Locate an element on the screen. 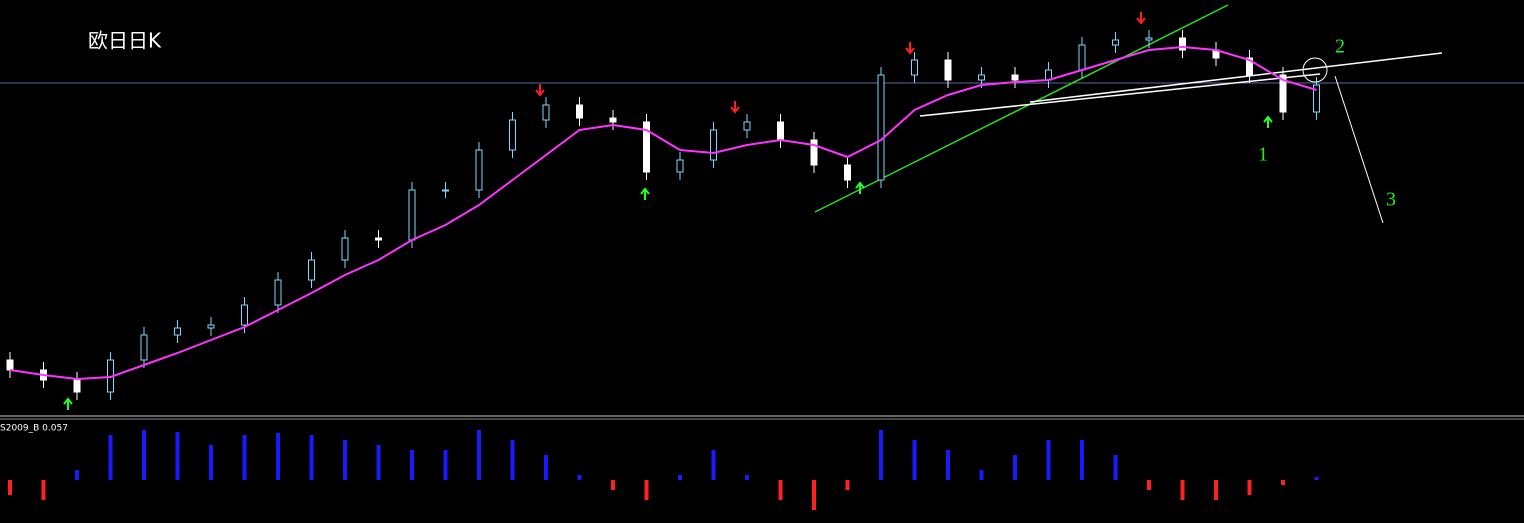  annotation: 3 is located at coordinates (1391, 200).